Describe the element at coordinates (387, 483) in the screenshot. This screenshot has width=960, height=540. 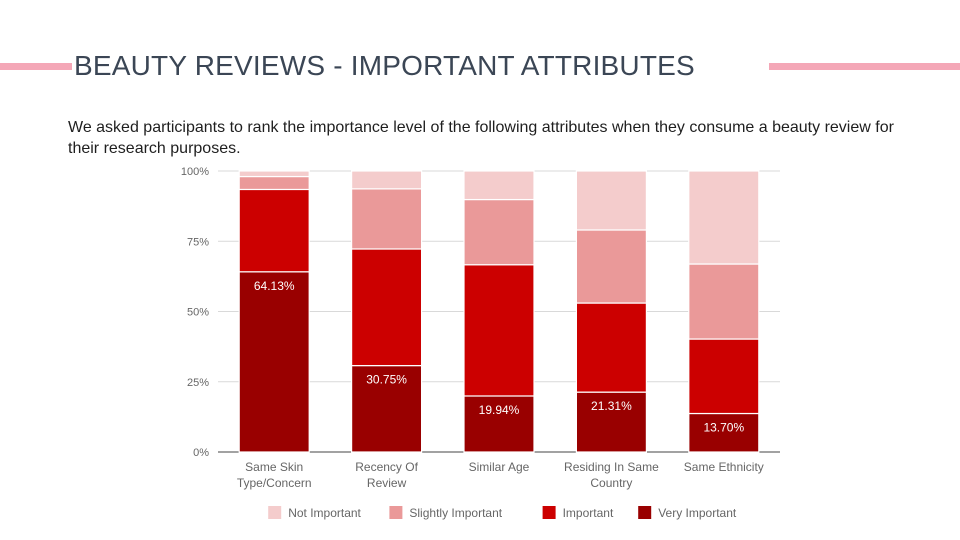
I see `x-tick-label-line: Review` at that location.